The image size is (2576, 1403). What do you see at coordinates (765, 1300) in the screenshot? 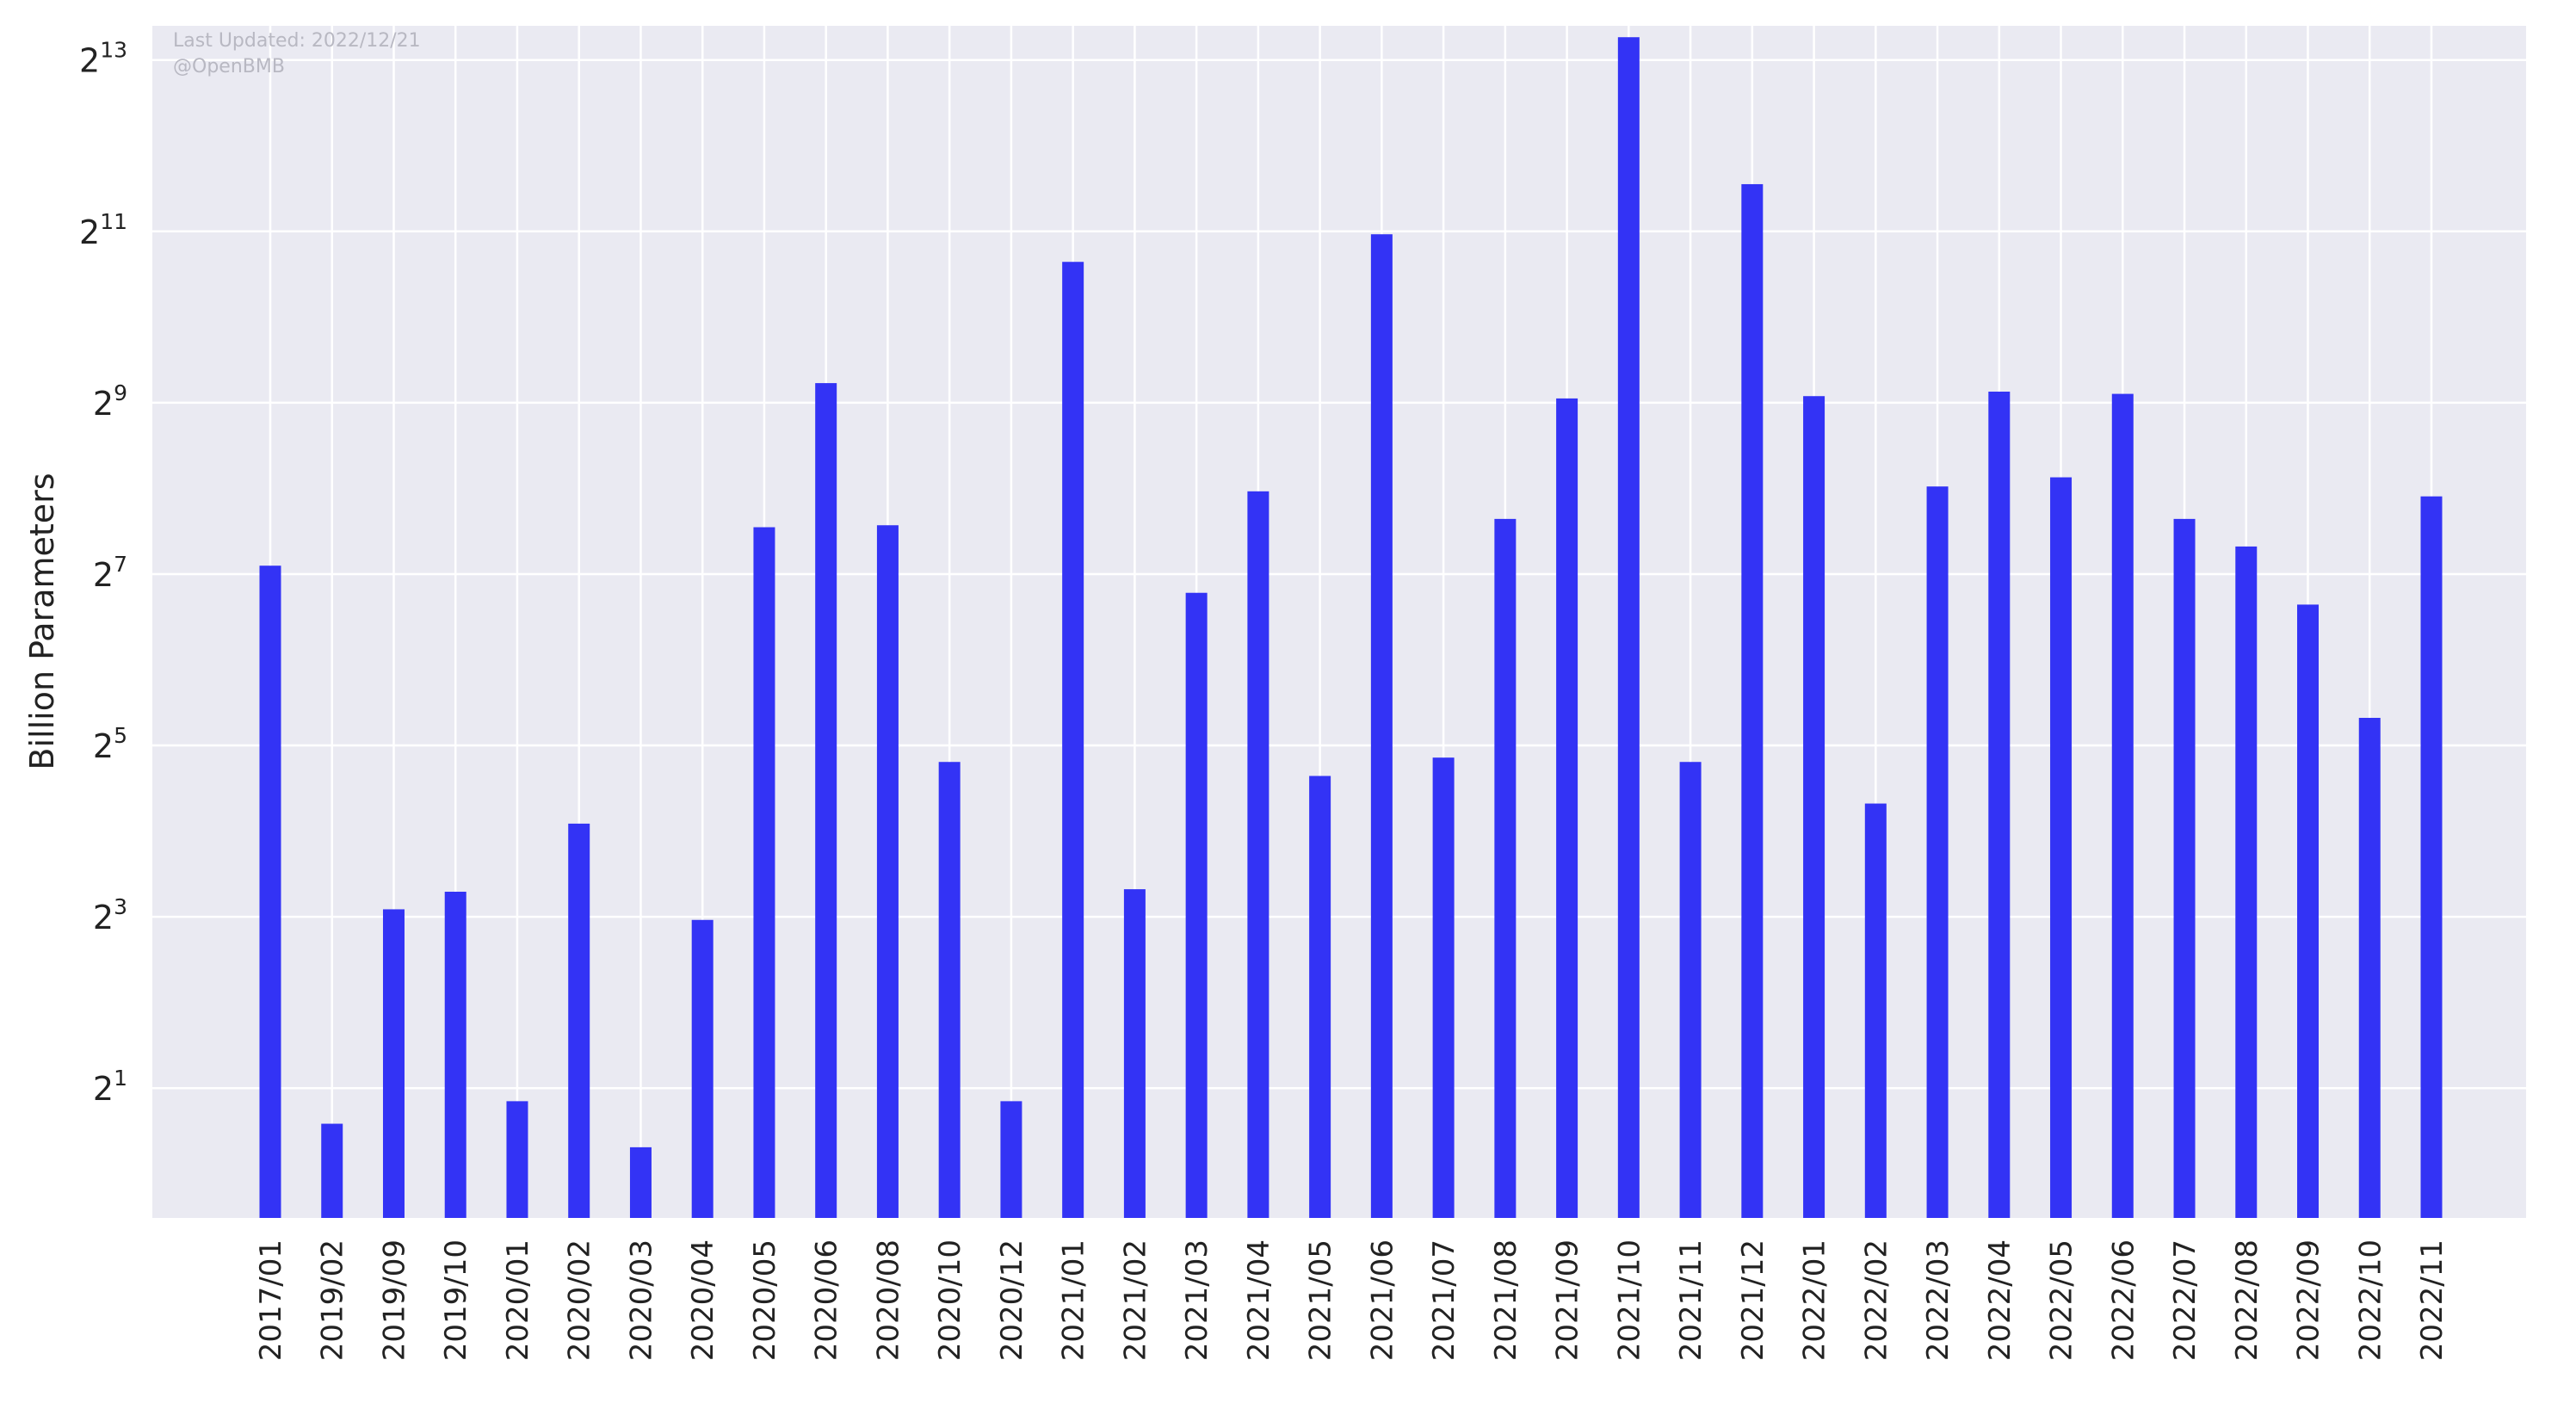
I see `x-tick-label: 2020/05` at bounding box center [765, 1300].